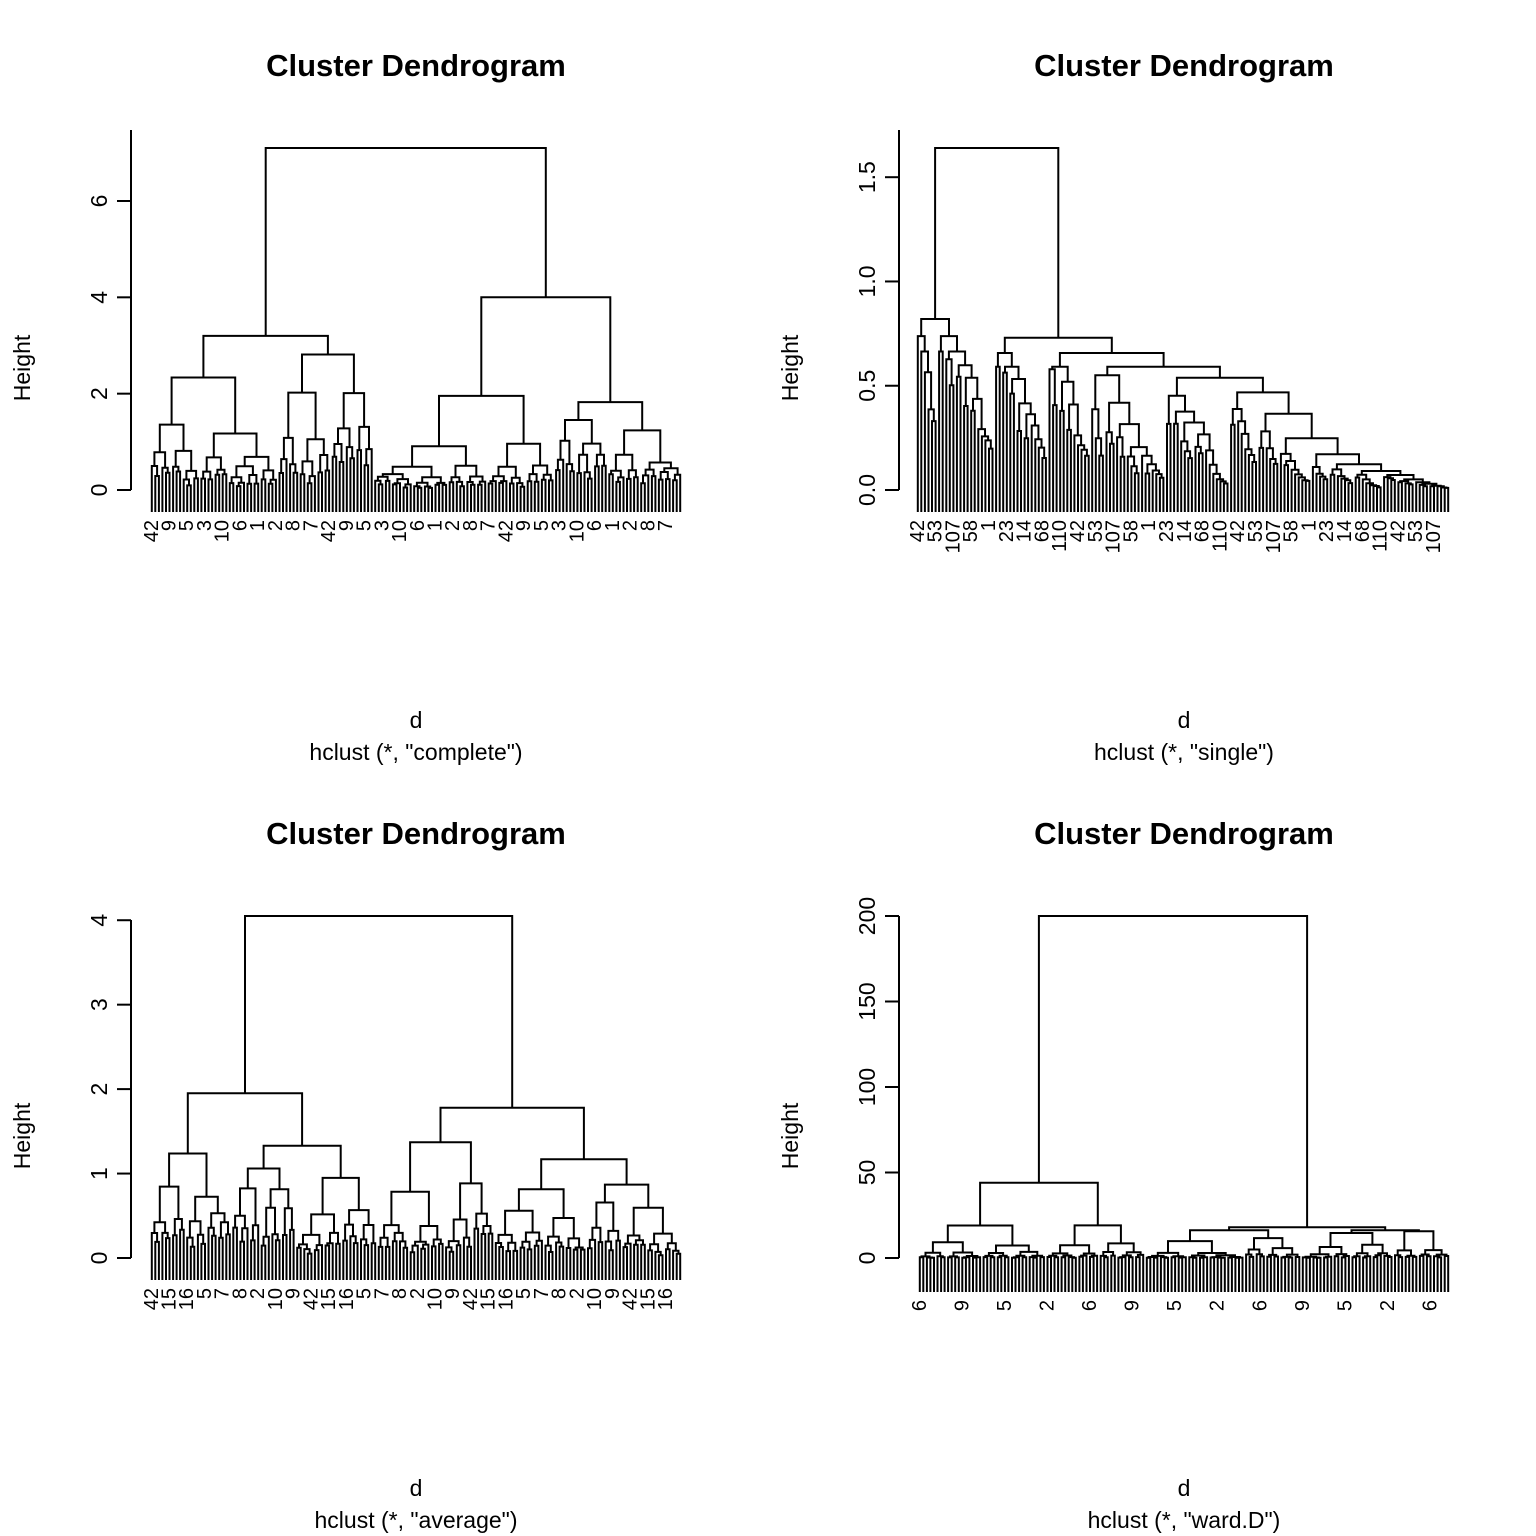 This screenshot has height=1536, width=1536. What do you see at coordinates (1175, 1305) in the screenshot?
I see `leaf-labels: 6 9 5 2 6 9 5 2 6 9 5 2 6` at bounding box center [1175, 1305].